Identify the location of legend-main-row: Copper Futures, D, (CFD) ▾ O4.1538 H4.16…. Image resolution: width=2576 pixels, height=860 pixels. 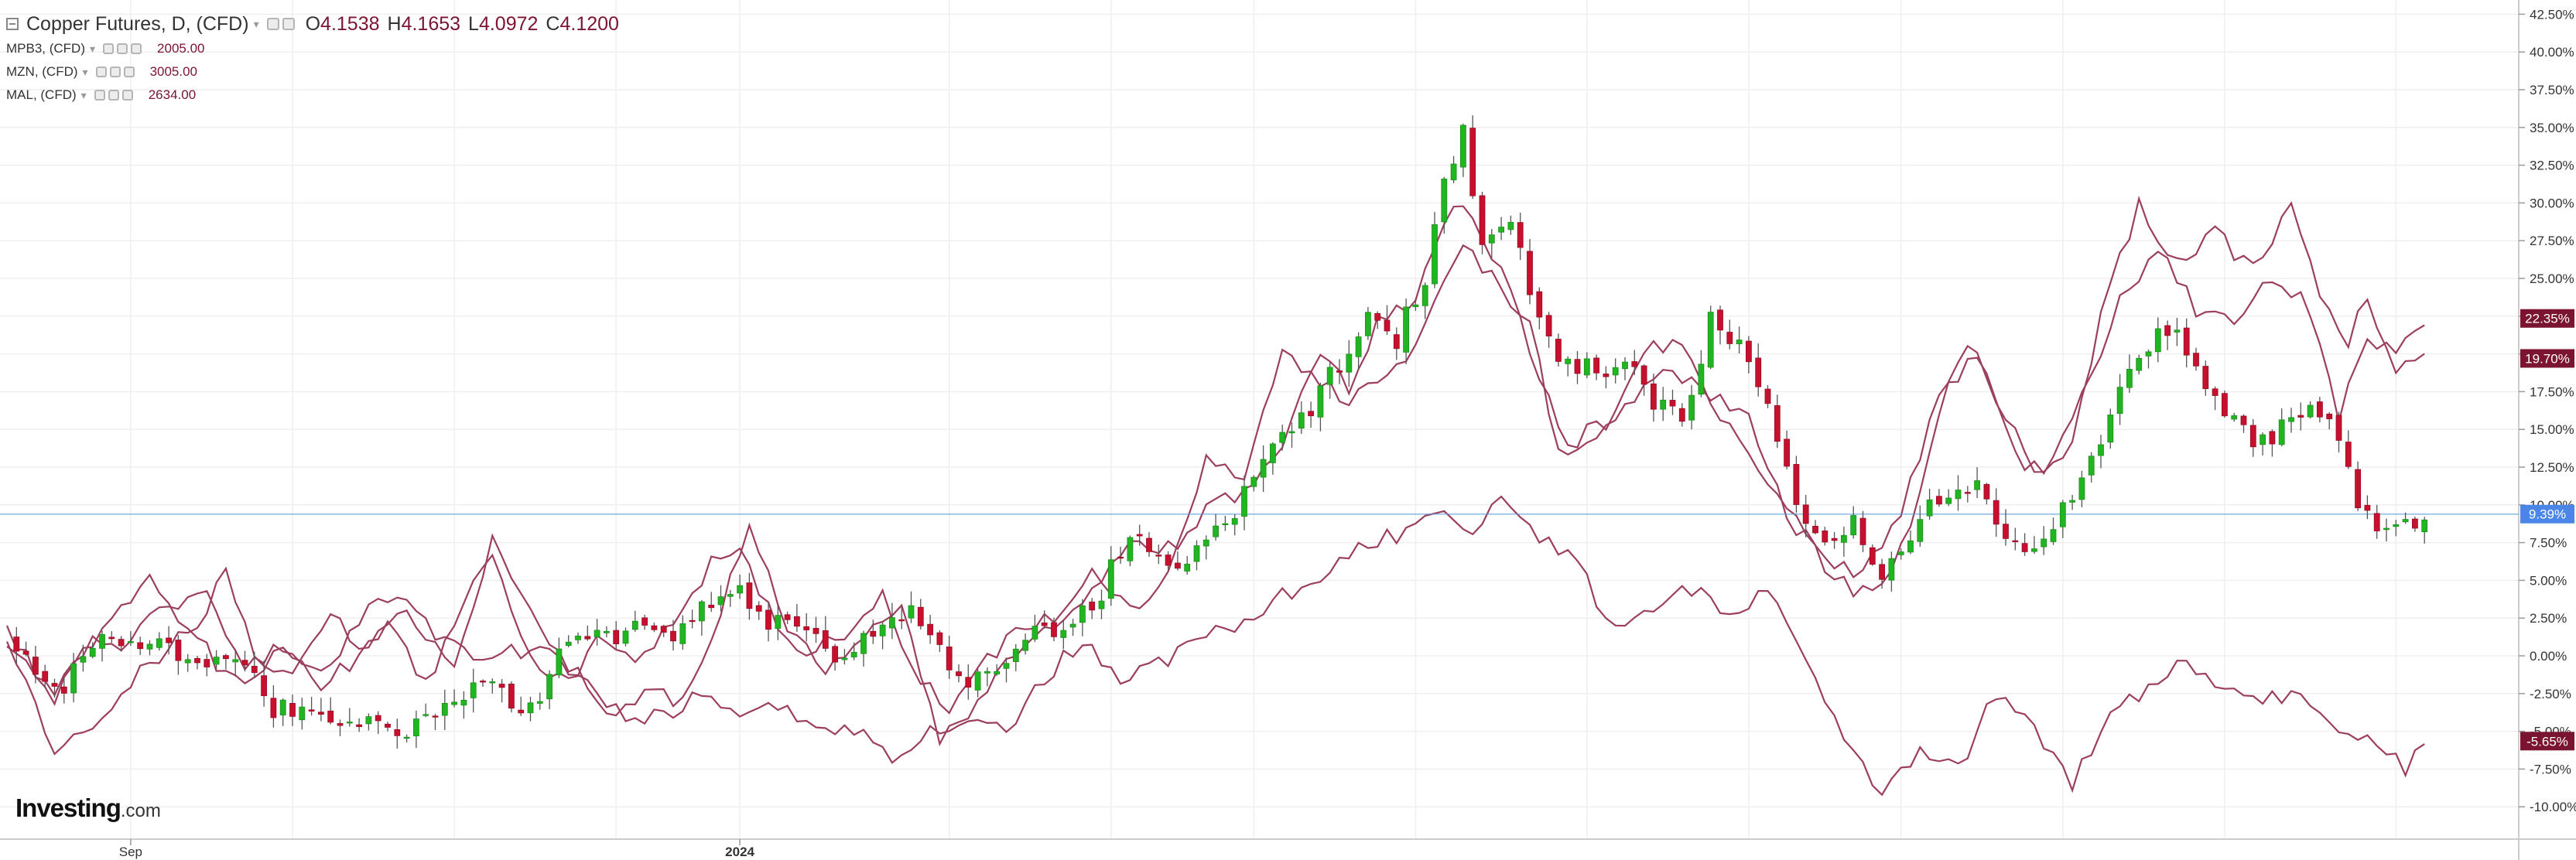
(312, 24).